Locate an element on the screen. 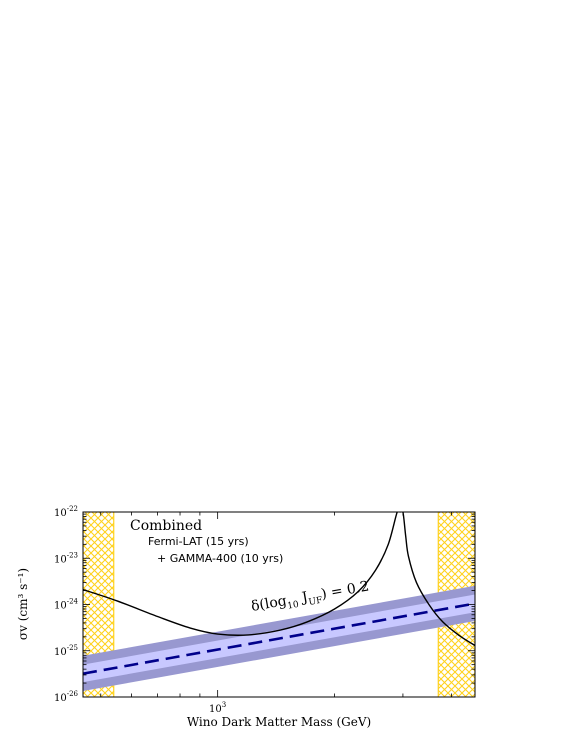  x-tick-labels: 103 is located at coordinates (217, 708).